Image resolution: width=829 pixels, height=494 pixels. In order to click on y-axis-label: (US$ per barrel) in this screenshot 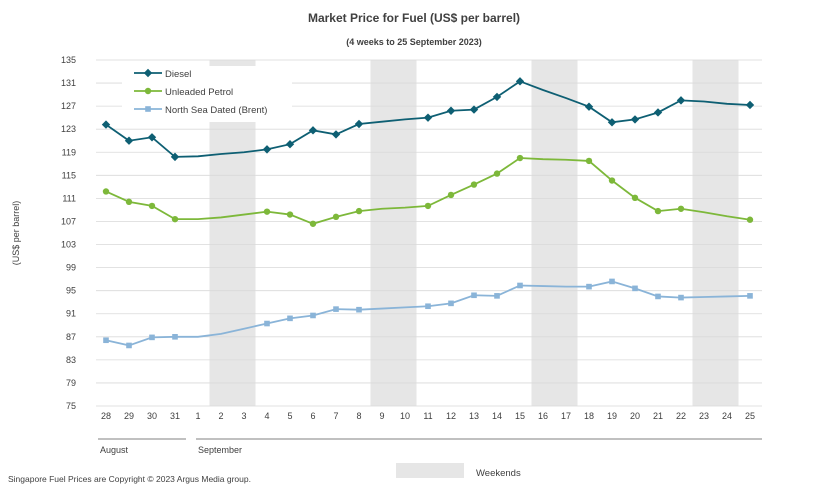, I will do `click(16, 233)`.